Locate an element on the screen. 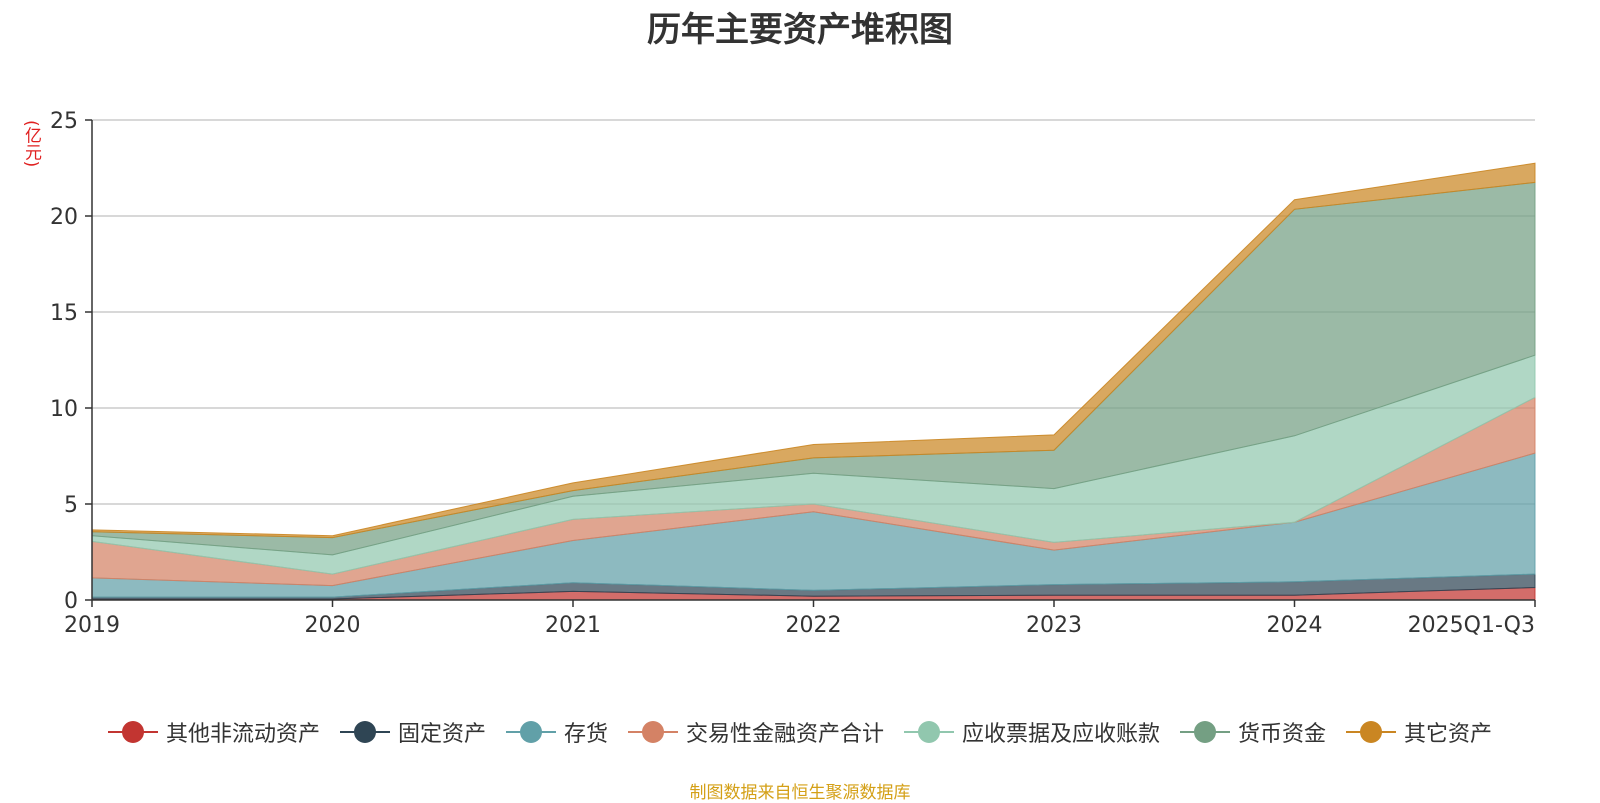  chart-title: 历年主要资产堆积图 is located at coordinates (800, 30).